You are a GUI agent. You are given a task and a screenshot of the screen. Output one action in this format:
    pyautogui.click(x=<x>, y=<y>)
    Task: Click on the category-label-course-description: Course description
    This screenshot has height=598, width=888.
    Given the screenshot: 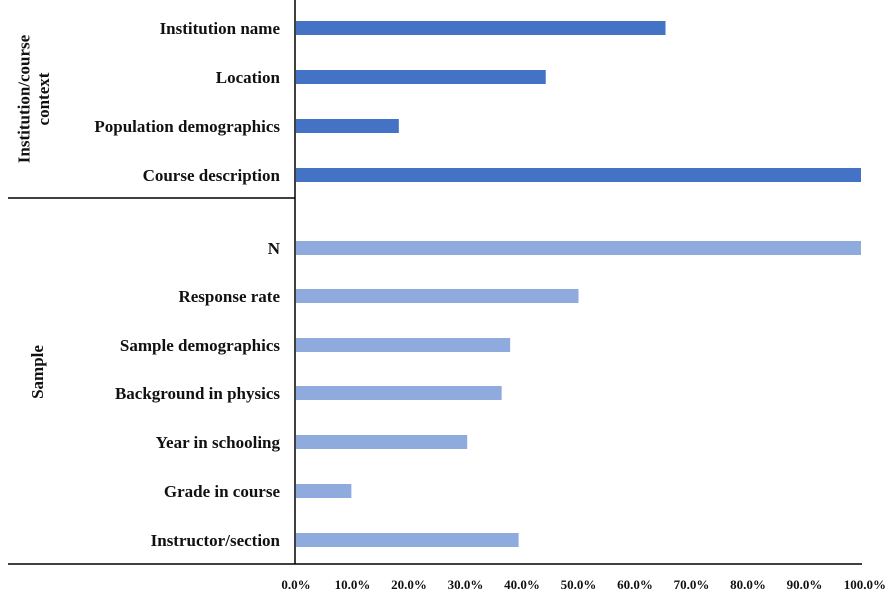 What is the action you would take?
    pyautogui.click(x=212, y=175)
    